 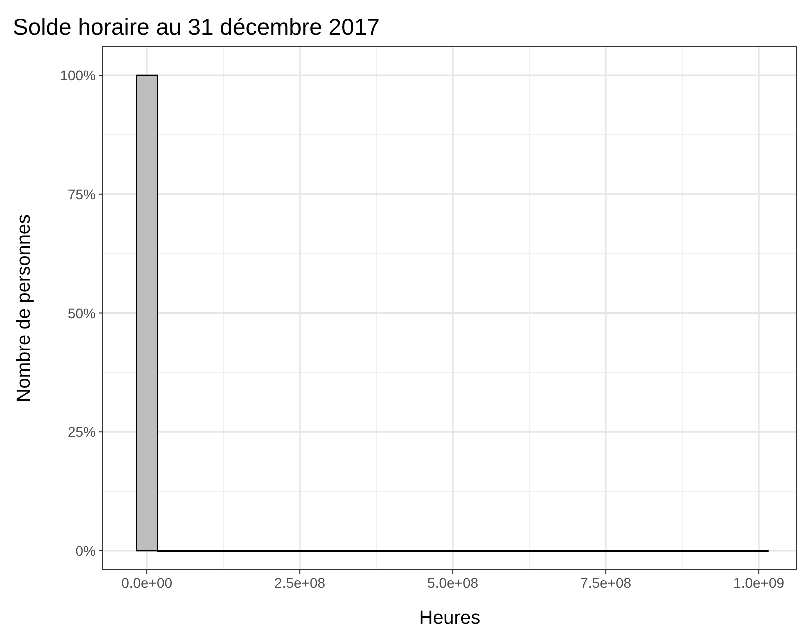 What do you see at coordinates (606, 583) in the screenshot?
I see `x-tick-label: 7.5e+08` at bounding box center [606, 583].